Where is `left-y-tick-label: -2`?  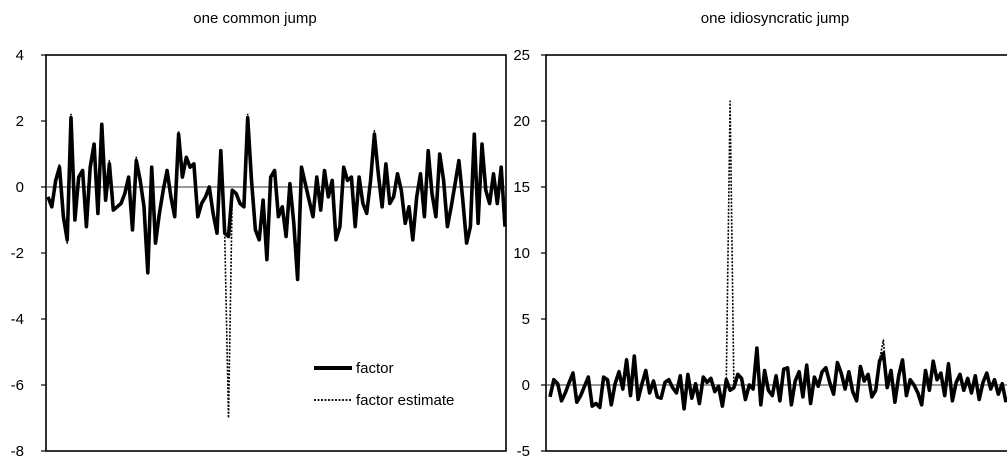 left-y-tick-label: -2 is located at coordinates (17, 253).